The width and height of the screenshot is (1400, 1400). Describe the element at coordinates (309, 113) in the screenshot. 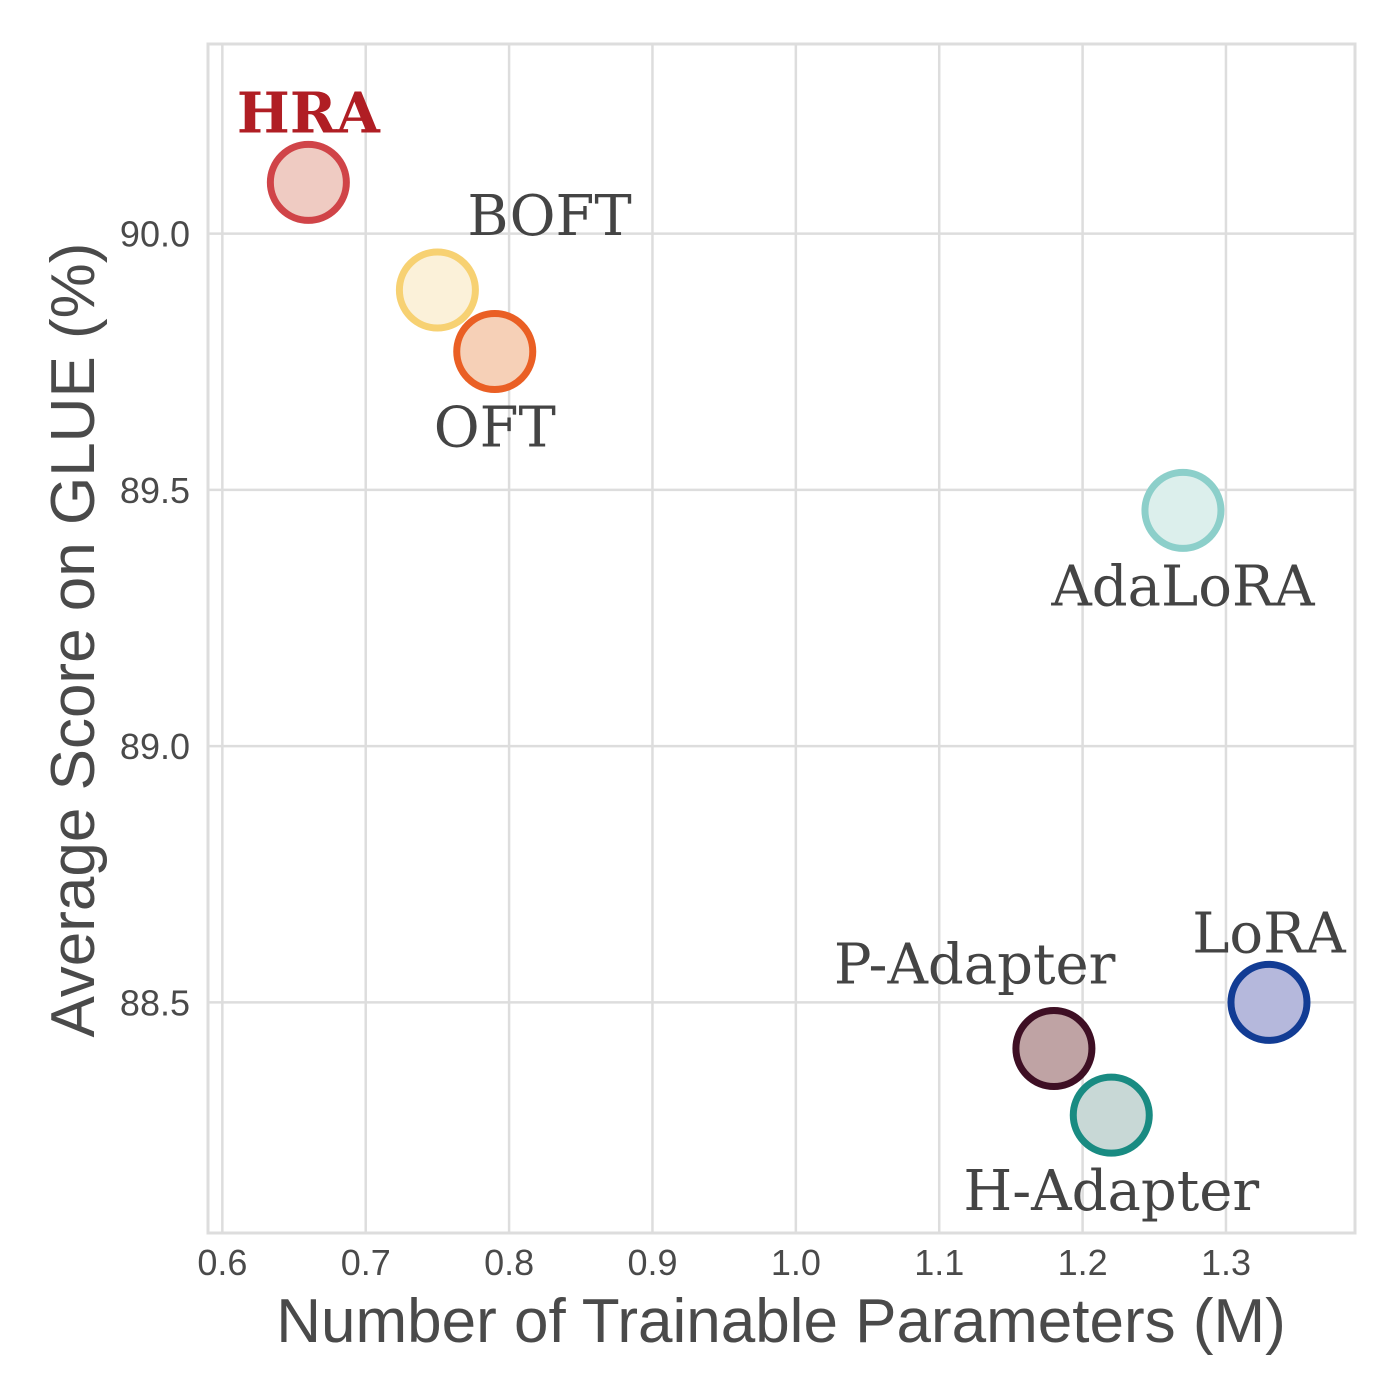

I see `label-hra: HRA` at that location.